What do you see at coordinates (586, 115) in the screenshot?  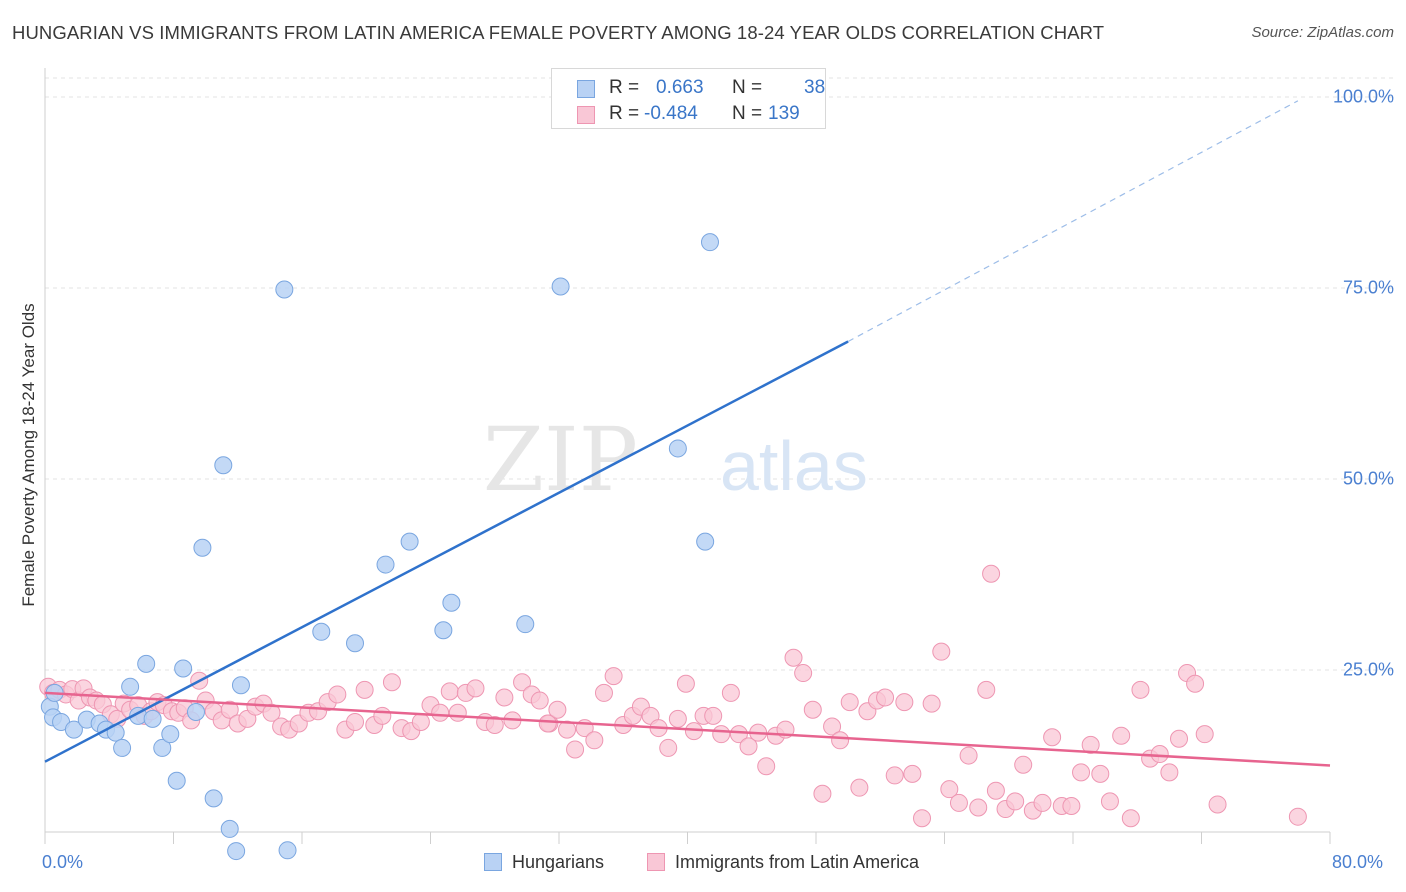 I see `latin-swatch` at bounding box center [586, 115].